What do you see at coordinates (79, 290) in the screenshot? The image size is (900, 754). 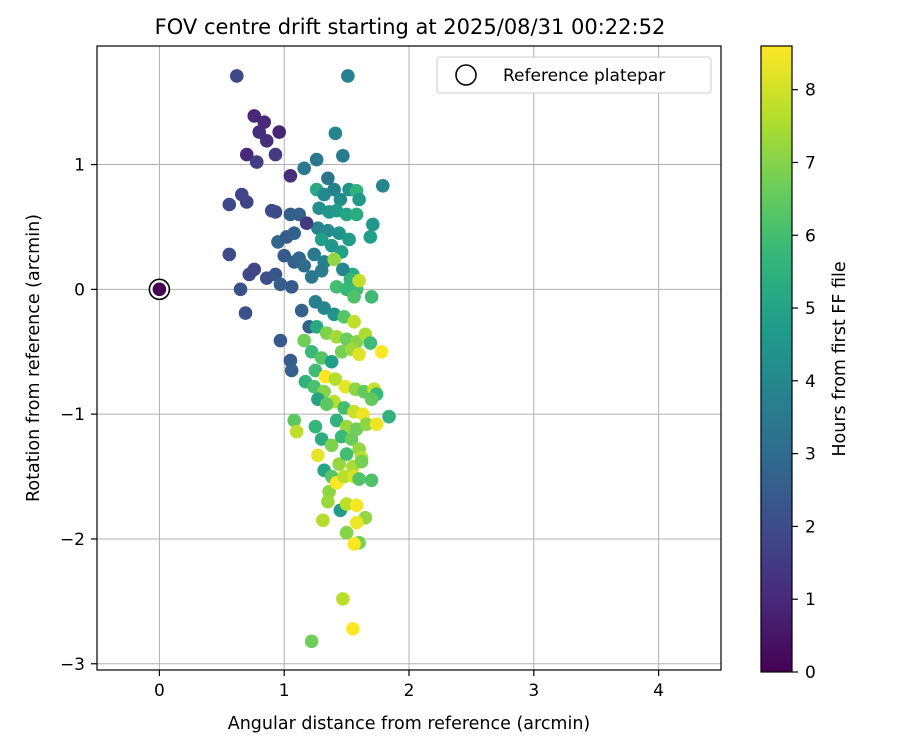 I see `y-tick-label-3: 0` at bounding box center [79, 290].